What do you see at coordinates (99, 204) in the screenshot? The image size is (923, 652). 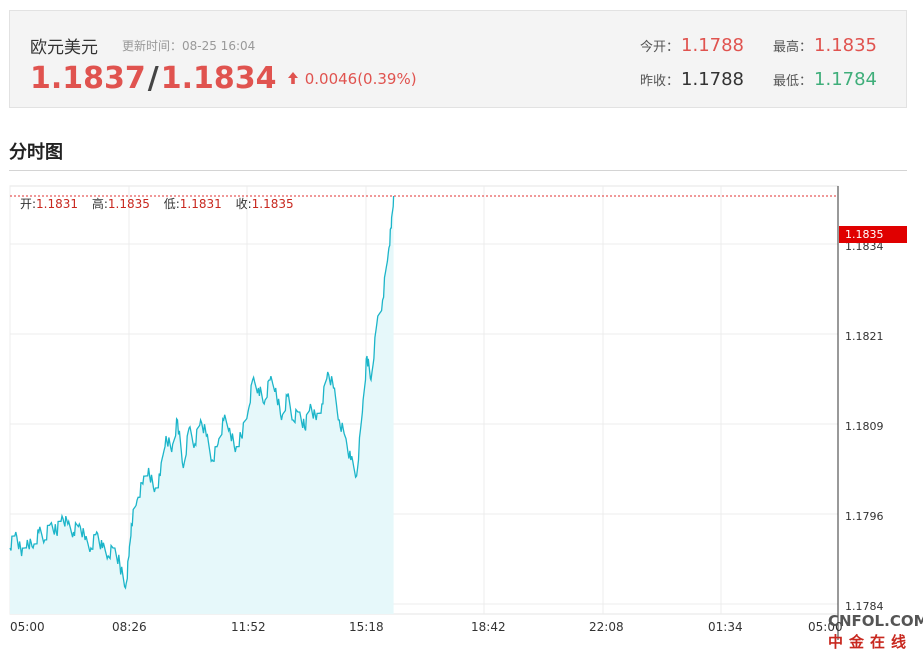 I see `ohlc-high-label: 高:` at bounding box center [99, 204].